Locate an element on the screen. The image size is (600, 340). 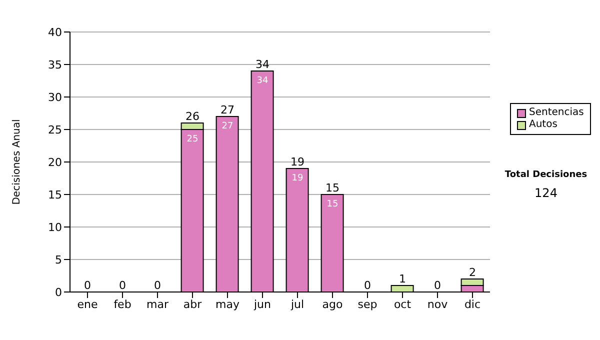
y-tick-label: 35 is located at coordinates (55, 65).